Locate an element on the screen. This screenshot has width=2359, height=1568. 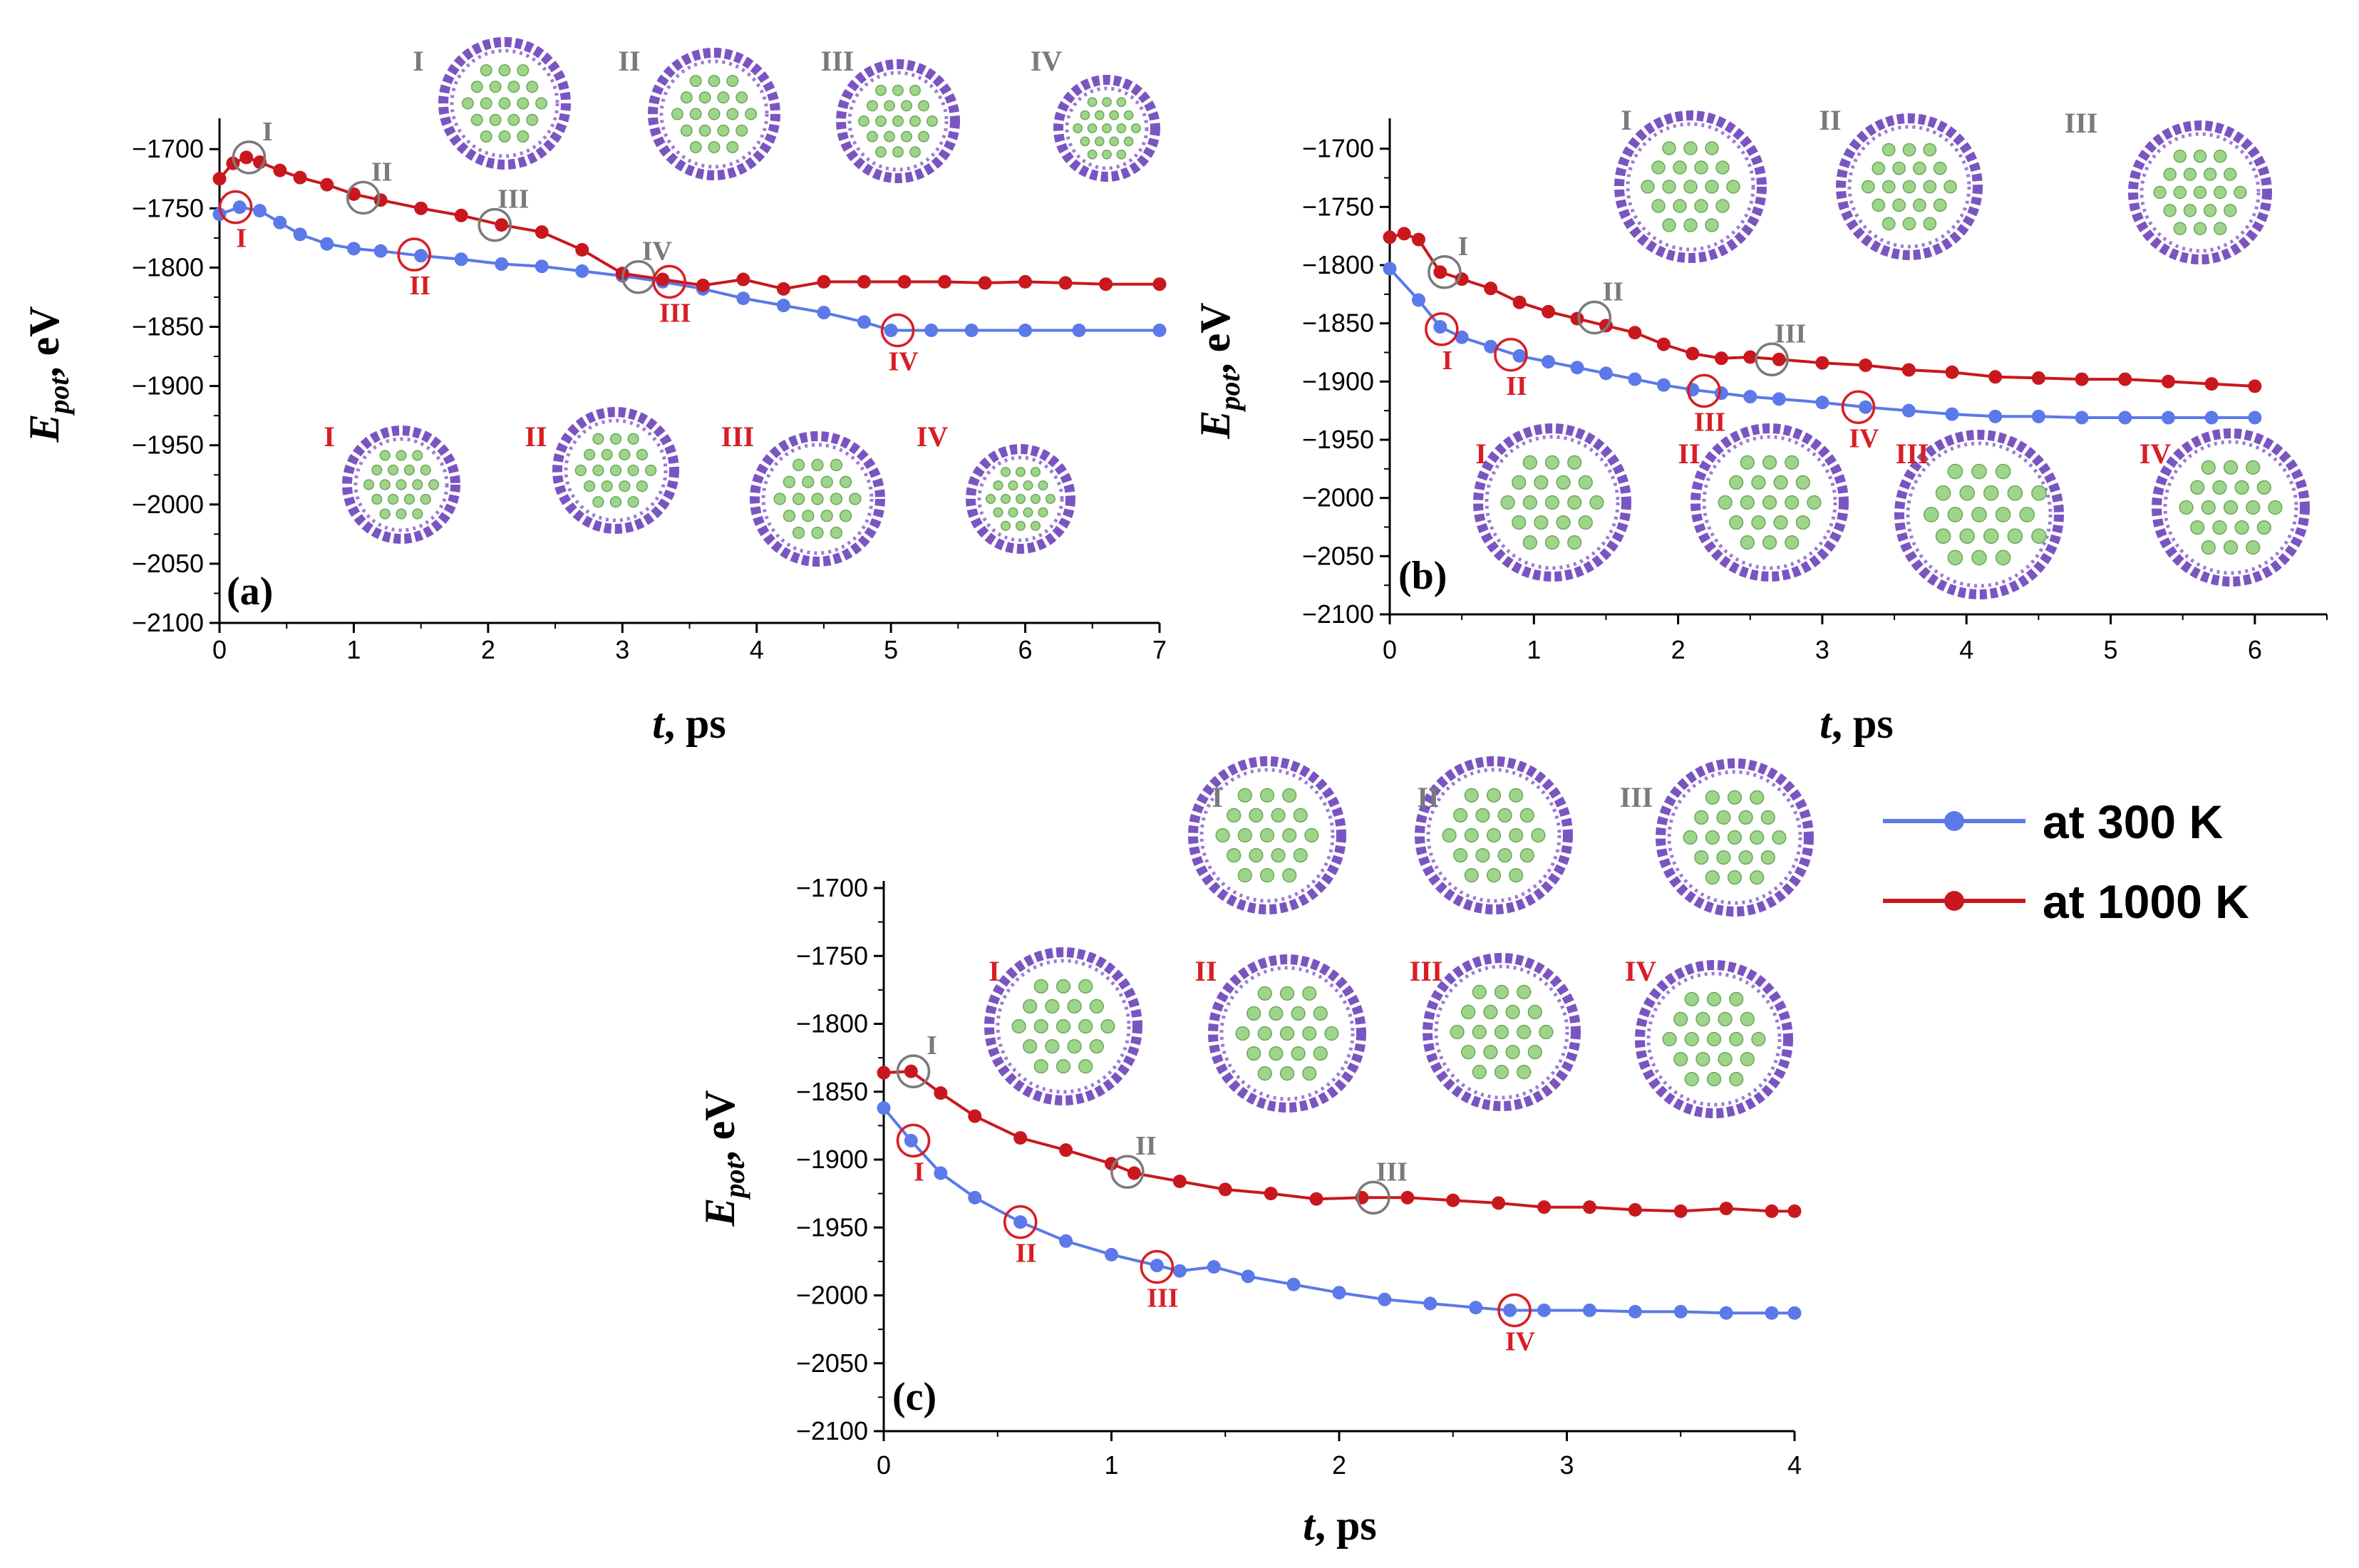
snapshot-label-1000k: II is located at coordinates (629, 61).